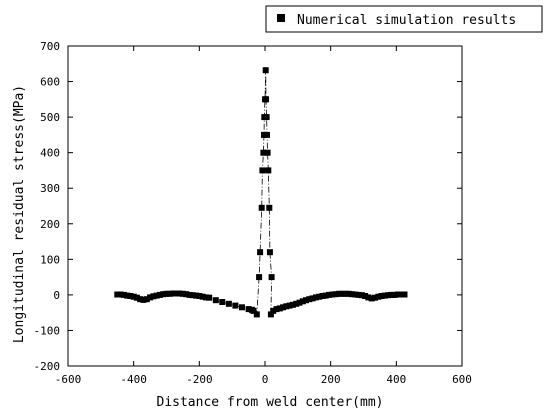 This screenshot has height=420, width=550. Describe the element at coordinates (50, 153) in the screenshot. I see `y-tick-label: 400` at that location.